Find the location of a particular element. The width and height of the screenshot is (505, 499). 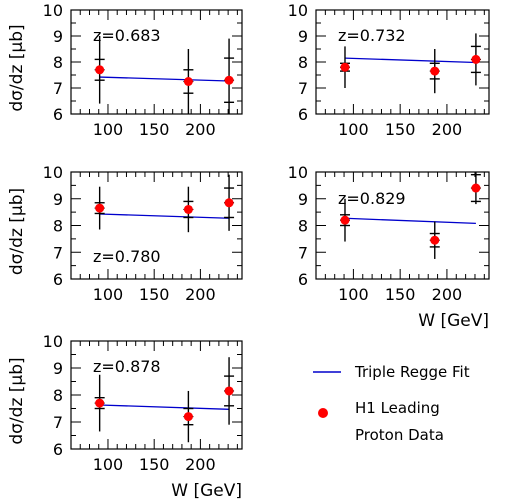

panel-3: 6 7 8 9 10 100 150 200 z=0.780 dσ/dz [μb] is located at coordinates (125, 233).